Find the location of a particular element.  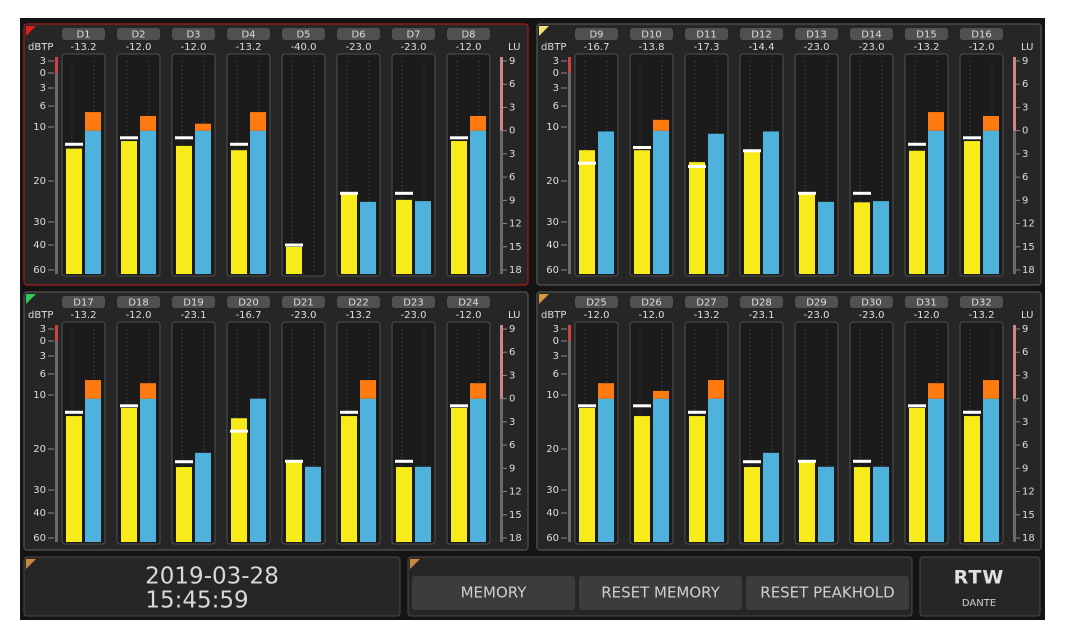

button-label: RESET PEAKHOLD is located at coordinates (827, 593).